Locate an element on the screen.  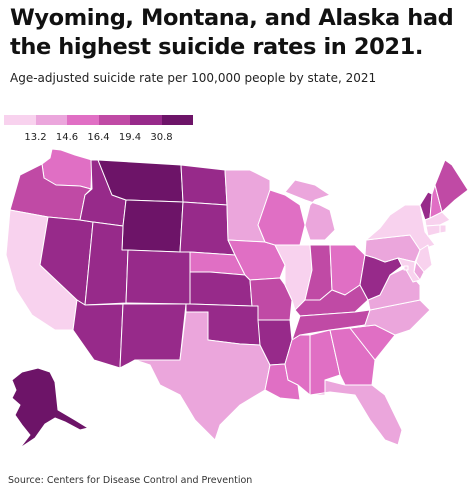
legend-label-3: 19.4 is located at coordinates (130, 137).